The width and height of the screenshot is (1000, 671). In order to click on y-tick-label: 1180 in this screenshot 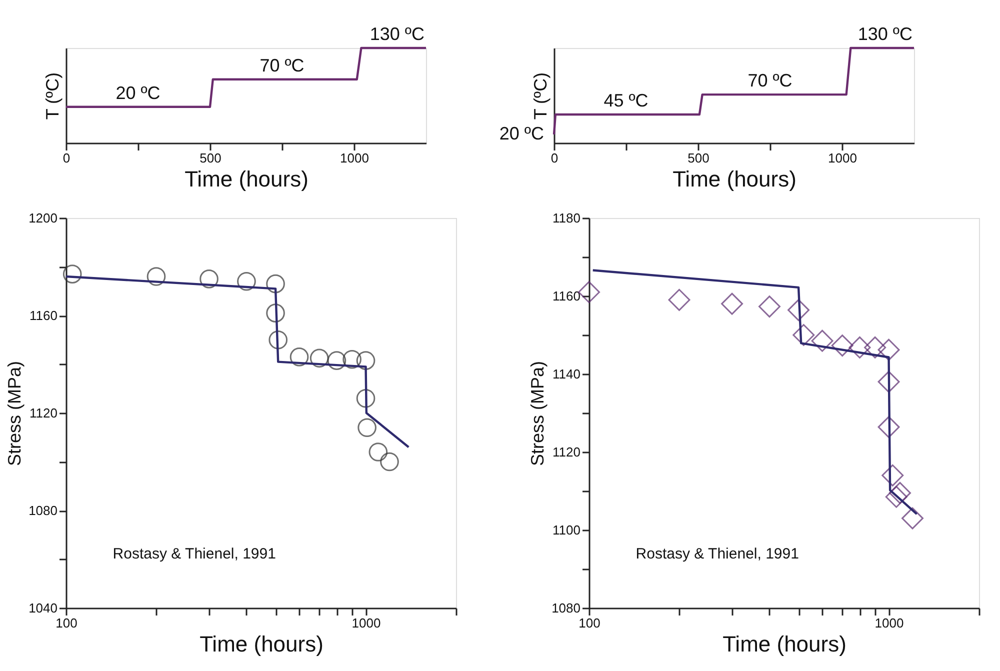, I will do `click(566, 218)`.